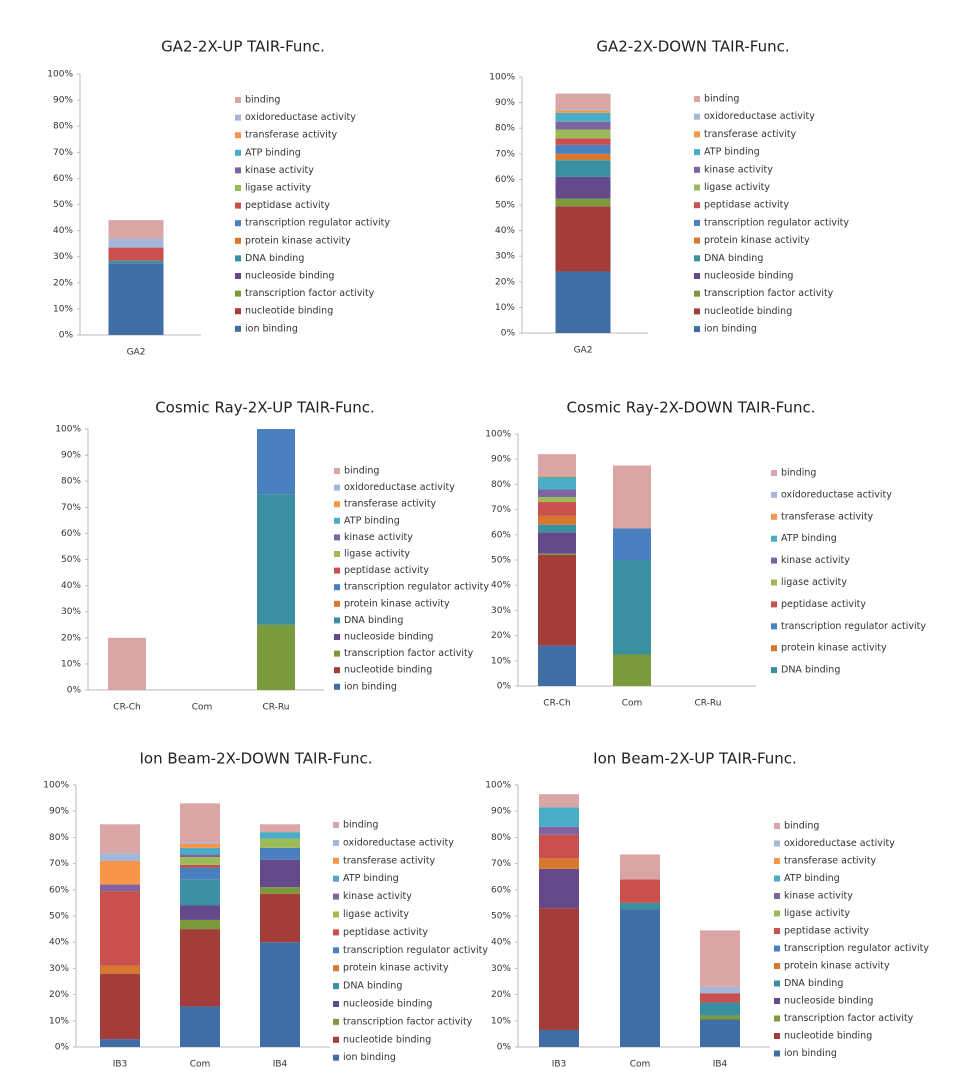 The height and width of the screenshot is (1089, 972). What do you see at coordinates (387, 1004) in the screenshot?
I see `legend-label: nucleoside binding` at bounding box center [387, 1004].